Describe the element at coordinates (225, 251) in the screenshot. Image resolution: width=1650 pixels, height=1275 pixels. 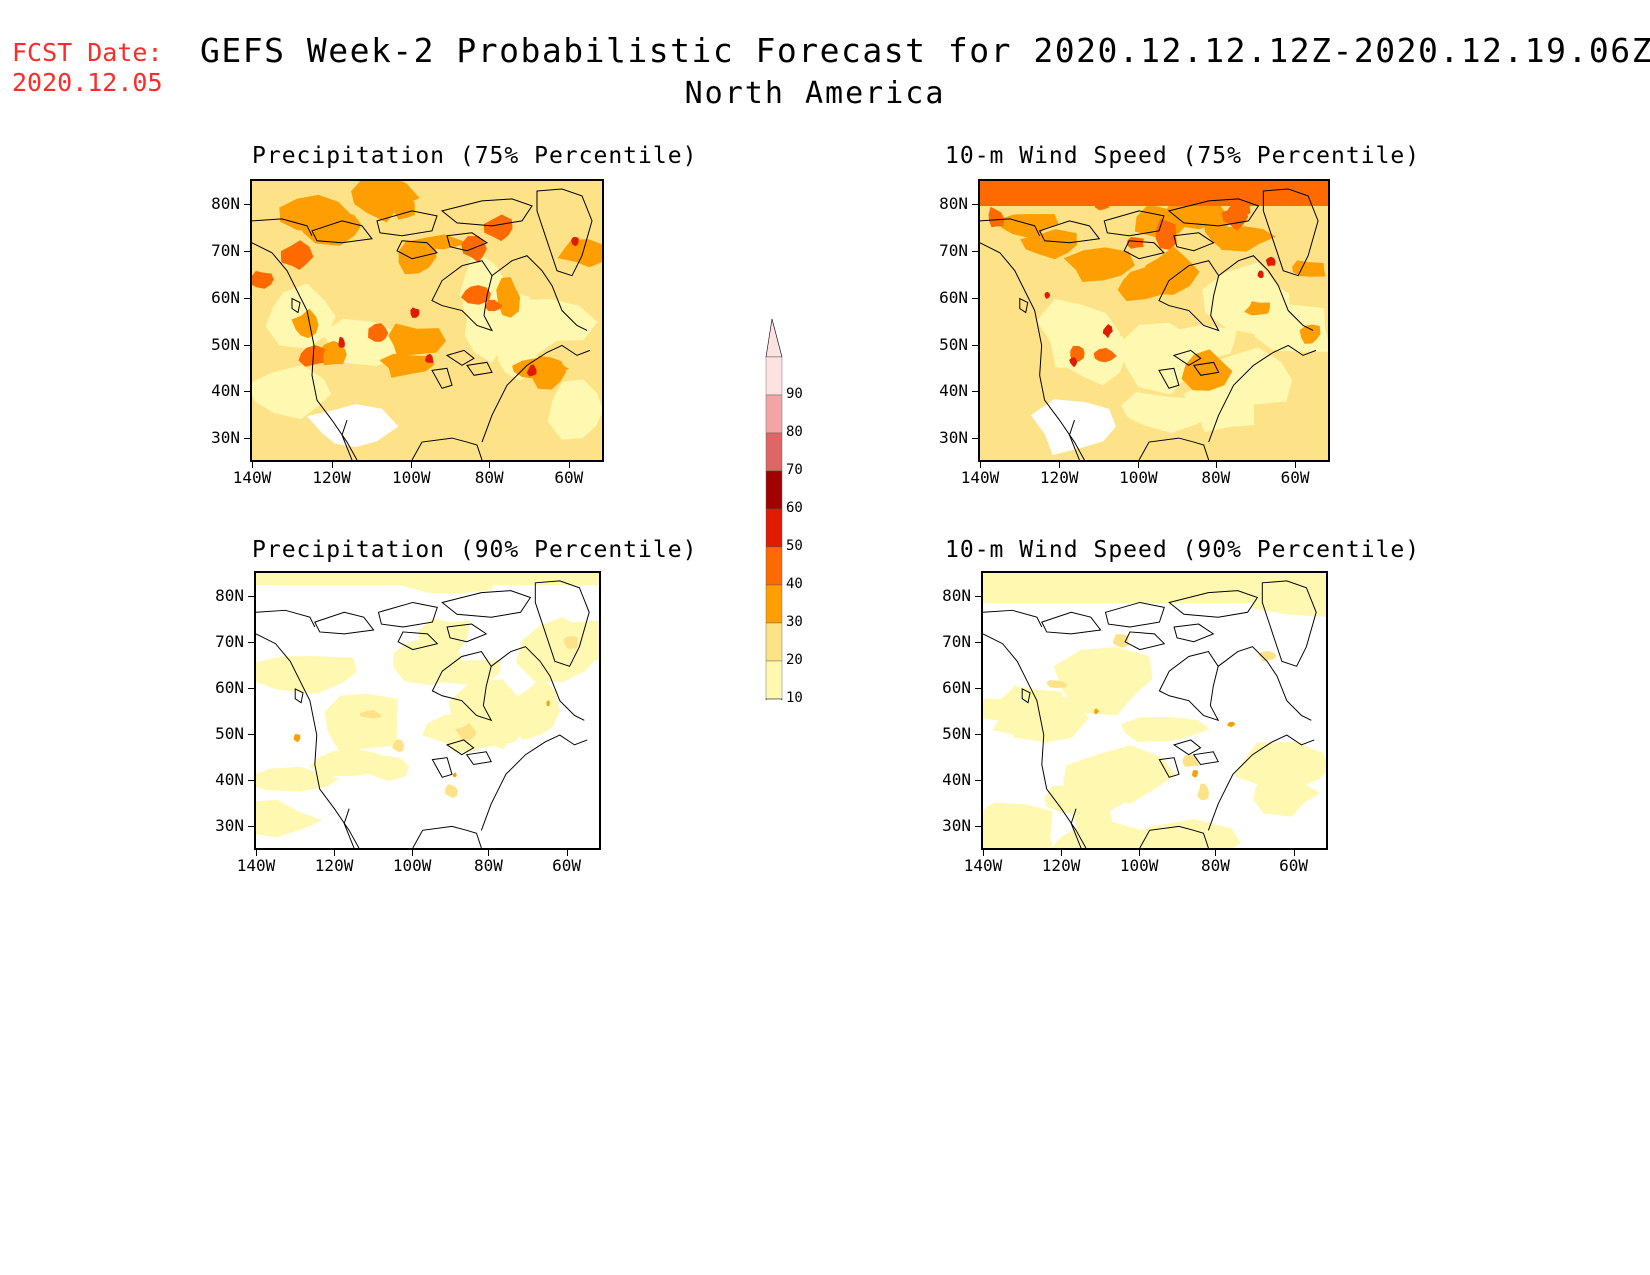
I see `lat-label: 70N` at that location.